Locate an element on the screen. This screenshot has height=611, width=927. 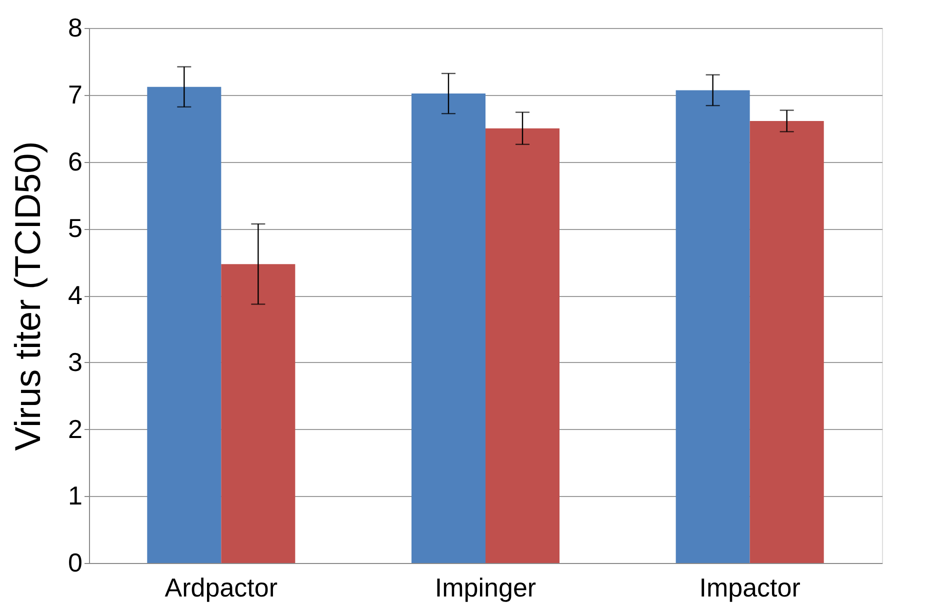
x-tick-label: Impactor is located at coordinates (750, 587).